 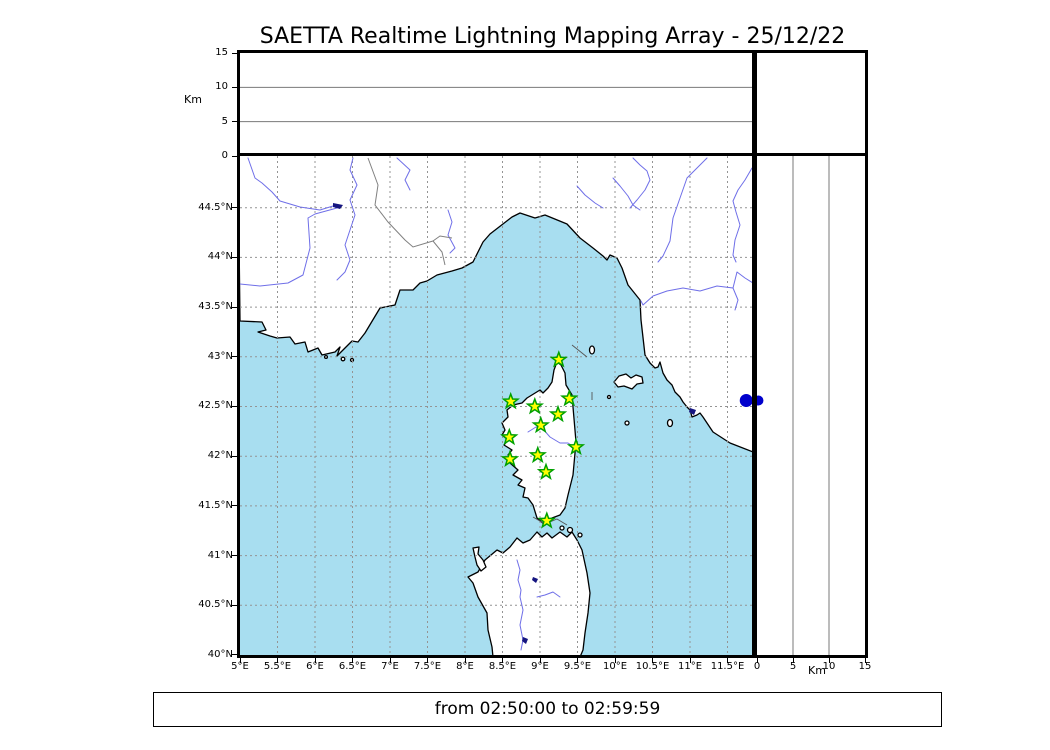 I want to click on lon-tick-label: 11.5°E, so click(x=727, y=666).